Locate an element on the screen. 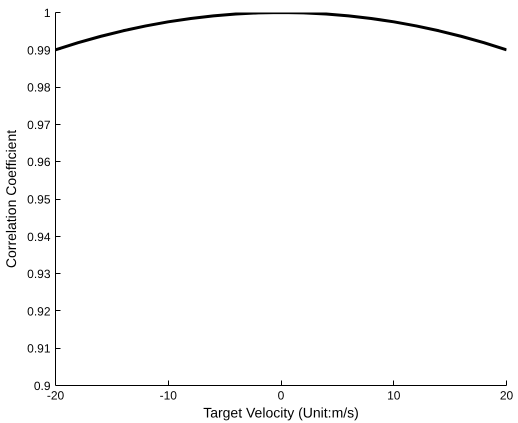 The width and height of the screenshot is (518, 423). y-tick-label: 0.93 is located at coordinates (39, 274).